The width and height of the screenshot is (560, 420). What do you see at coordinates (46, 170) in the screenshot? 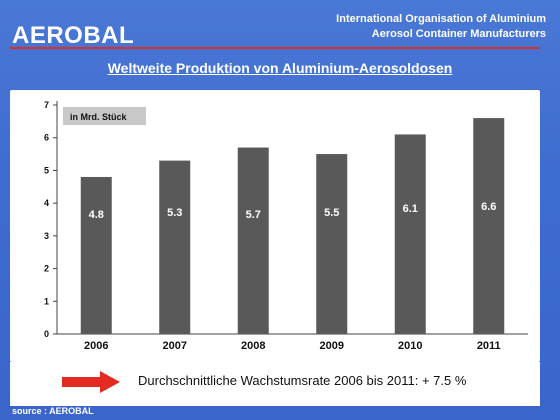
I see `y-tick-label: 5` at bounding box center [46, 170].